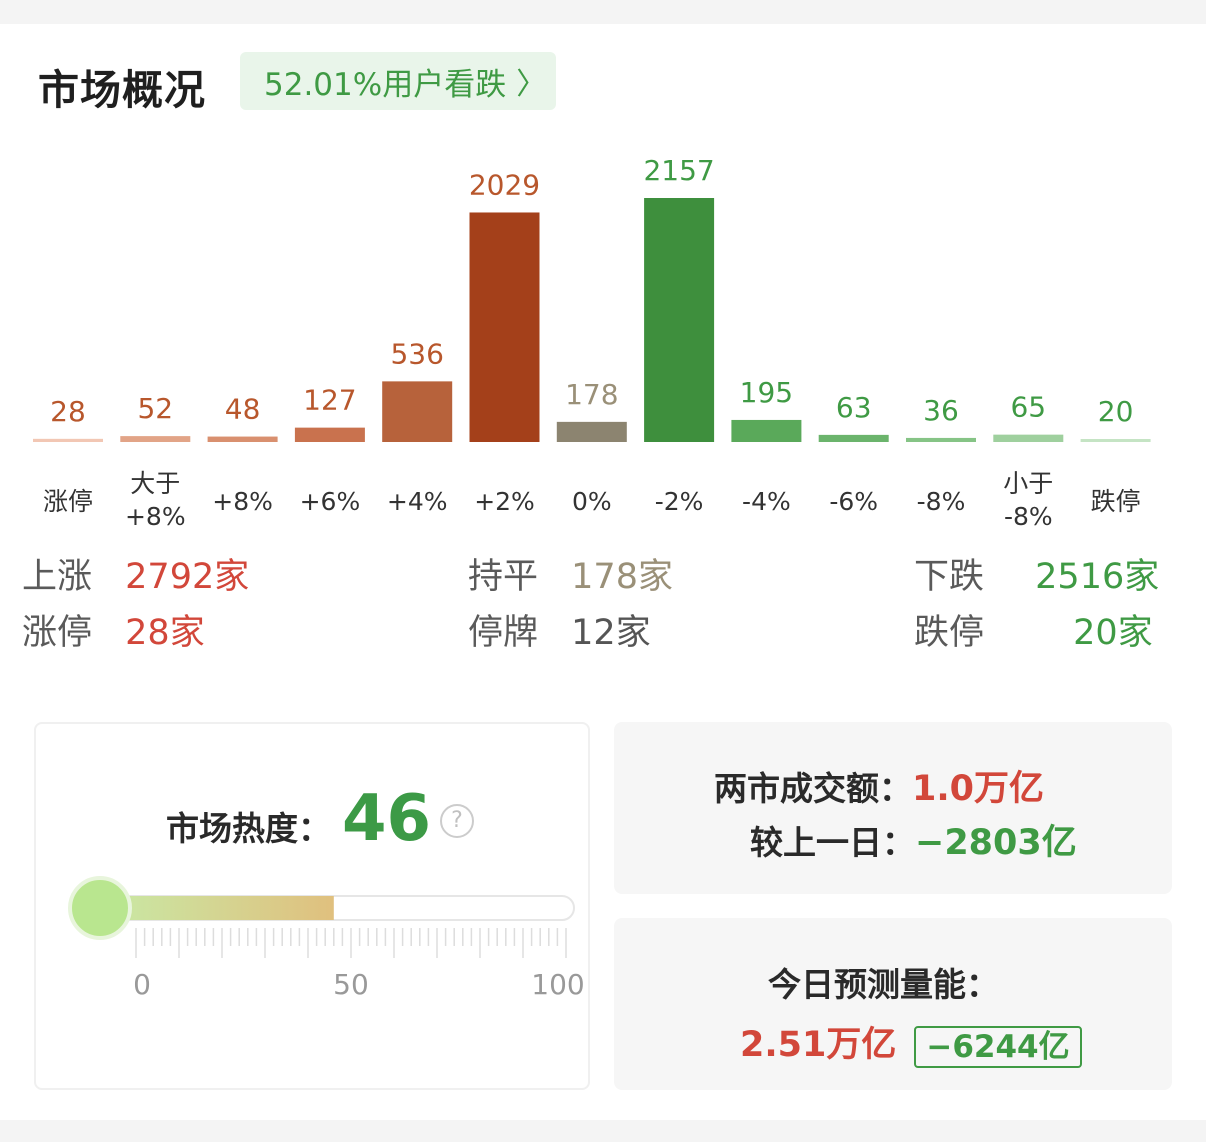 The image size is (1206, 1142). What do you see at coordinates (531, 84) in the screenshot?
I see `chevron-right-icon: 〉` at bounding box center [531, 84].